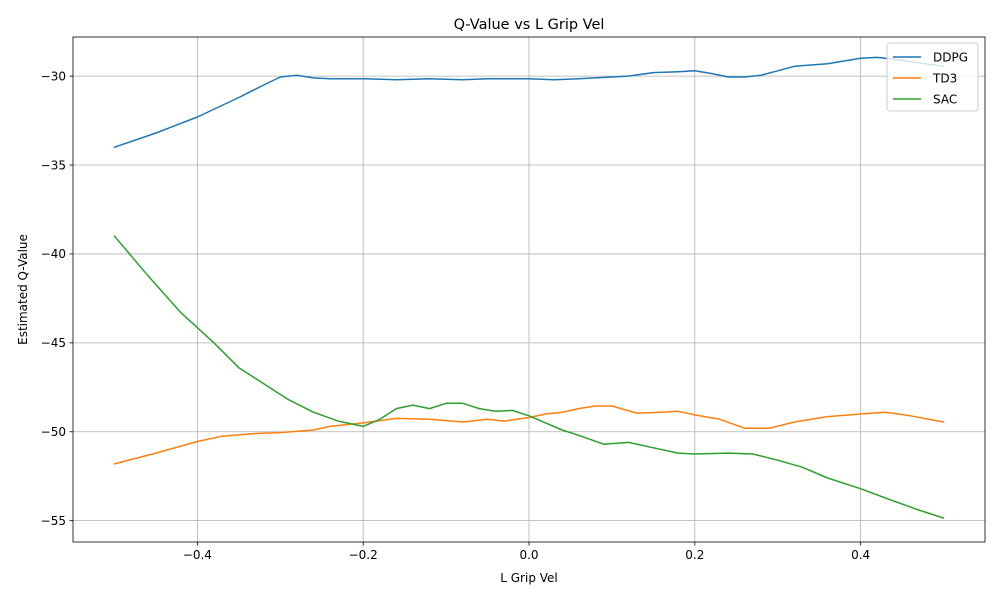 This screenshot has height=600, width=1000. Describe the element at coordinates (53, 76) in the screenshot. I see `y-tick-label: −30` at that location.